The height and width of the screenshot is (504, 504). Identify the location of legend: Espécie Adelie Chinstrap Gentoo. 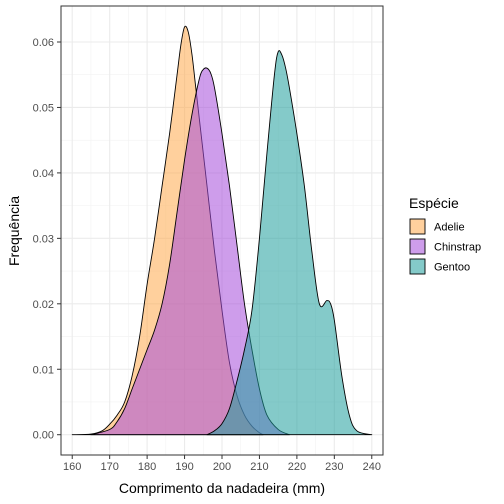
(445, 235).